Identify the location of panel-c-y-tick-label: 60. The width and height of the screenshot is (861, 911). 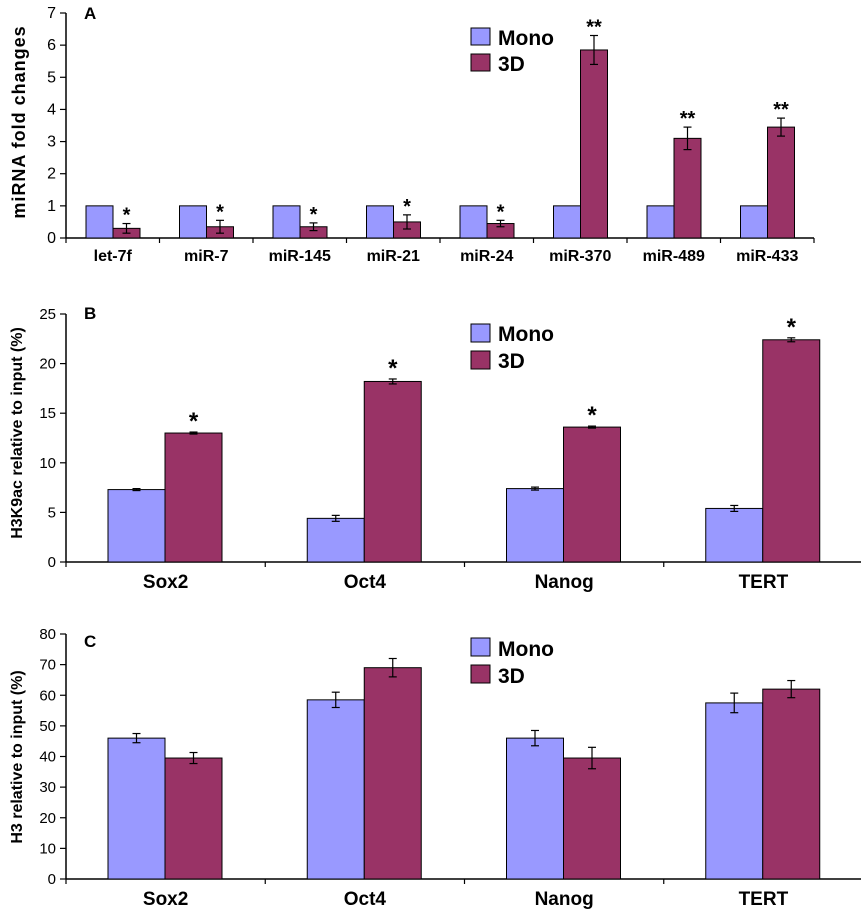
(47, 695).